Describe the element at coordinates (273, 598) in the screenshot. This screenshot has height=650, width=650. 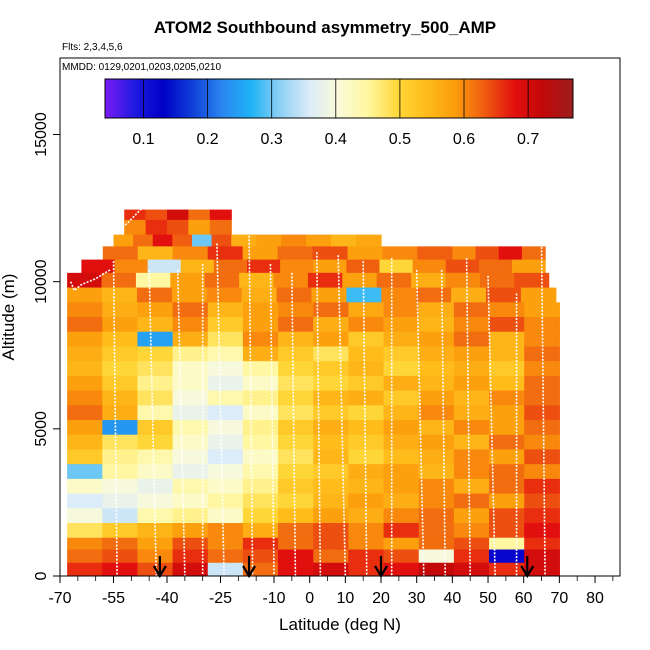
I see `x-tick-label: -10` at that location.